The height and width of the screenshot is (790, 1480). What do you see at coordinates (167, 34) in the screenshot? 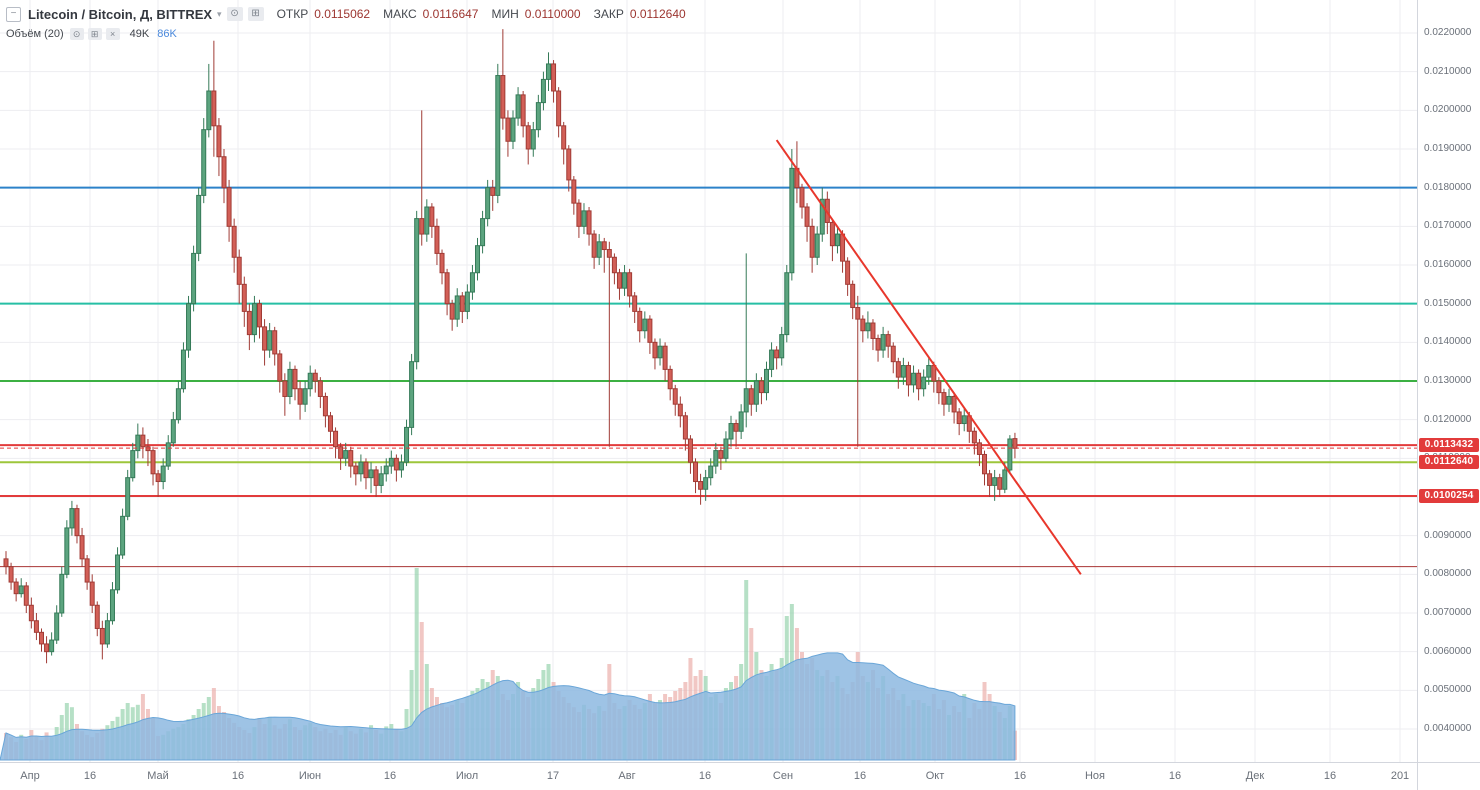
I see `volume-ma-value: 86K` at bounding box center [167, 34].